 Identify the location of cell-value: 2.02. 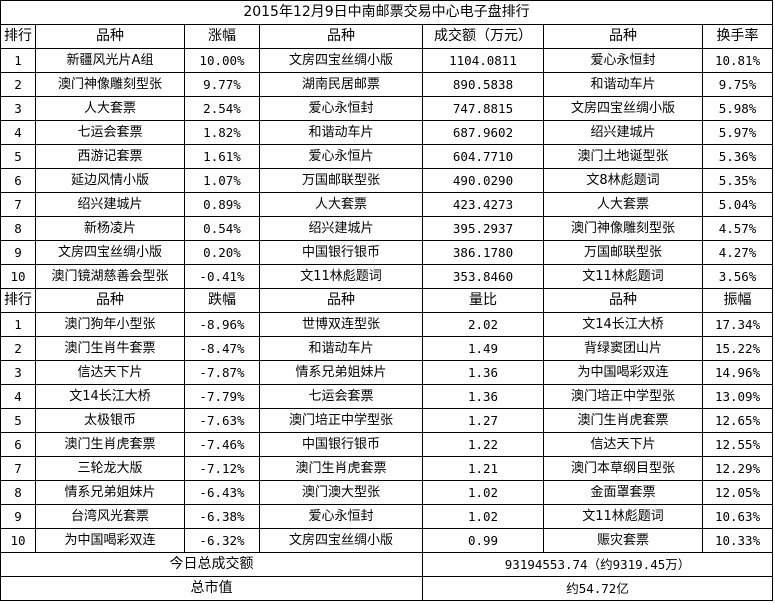
(483, 324).